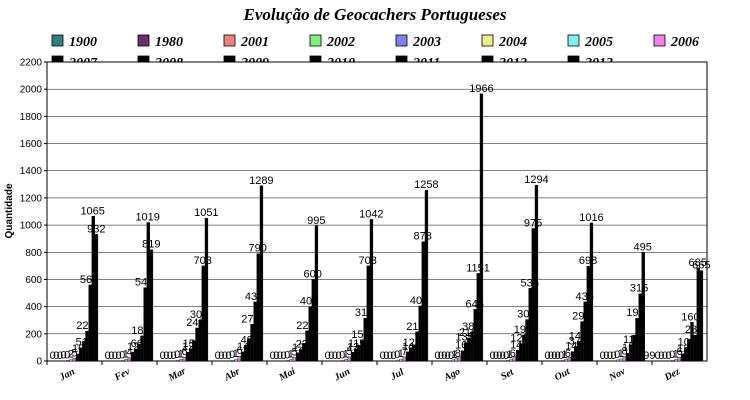 The image size is (750, 400). Describe the element at coordinates (598, 42) in the screenshot. I see `legend-label-2005: 2005` at that location.